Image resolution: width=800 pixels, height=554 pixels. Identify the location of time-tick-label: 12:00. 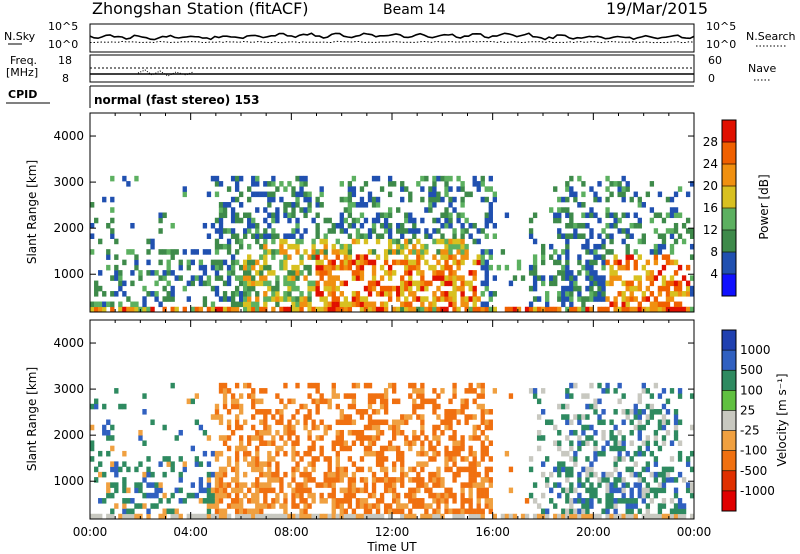
(392, 532).